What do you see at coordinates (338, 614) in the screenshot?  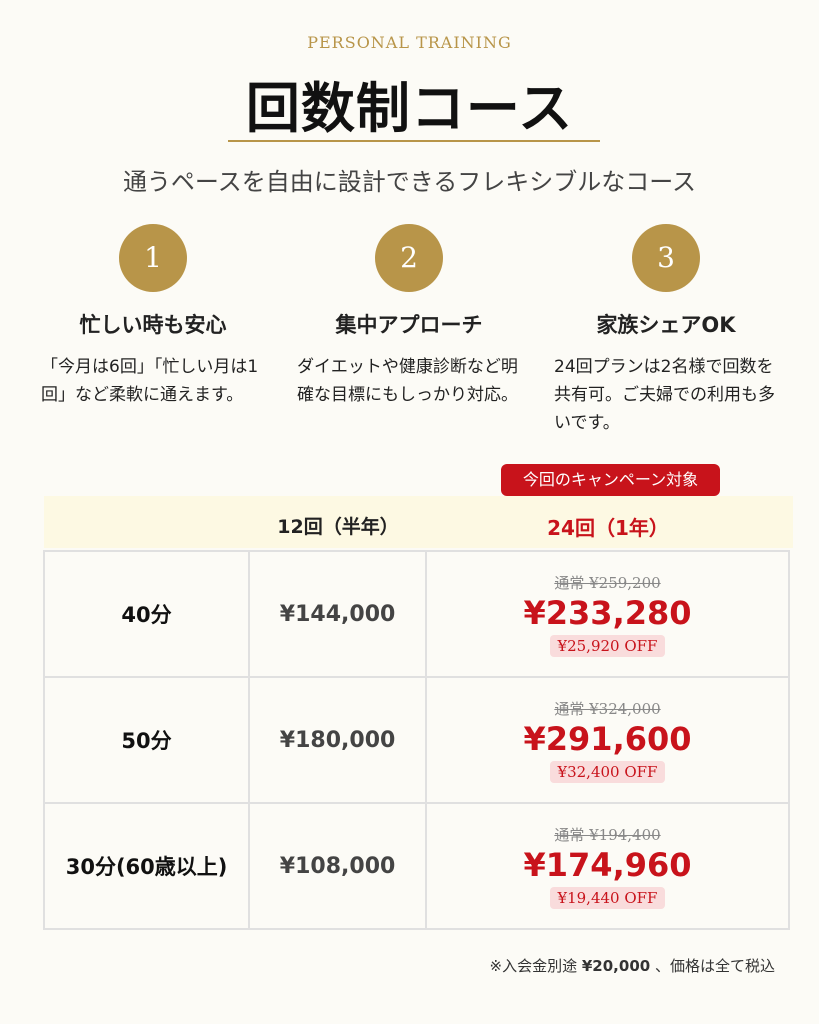 I see `price-12-cell: ¥144,000` at bounding box center [338, 614].